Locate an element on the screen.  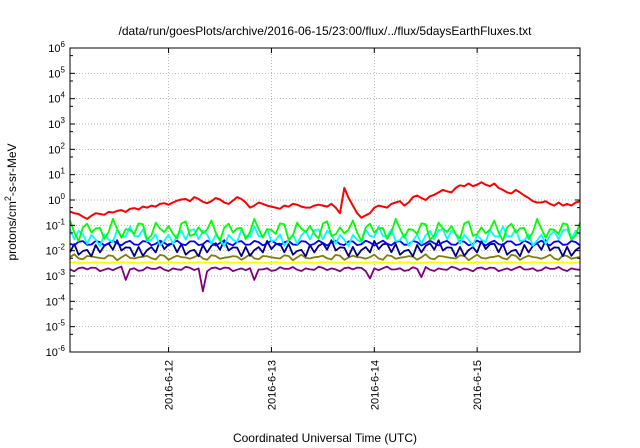
y-axis-label-rest: -s-sr-MeV is located at coordinates (12, 169).